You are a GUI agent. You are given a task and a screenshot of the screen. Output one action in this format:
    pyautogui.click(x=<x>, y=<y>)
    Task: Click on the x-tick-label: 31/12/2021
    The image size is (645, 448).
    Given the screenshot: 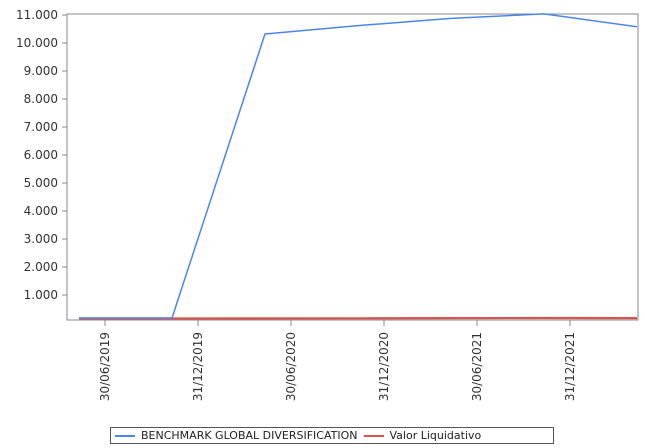 What is the action you would take?
    pyautogui.click(x=570, y=366)
    